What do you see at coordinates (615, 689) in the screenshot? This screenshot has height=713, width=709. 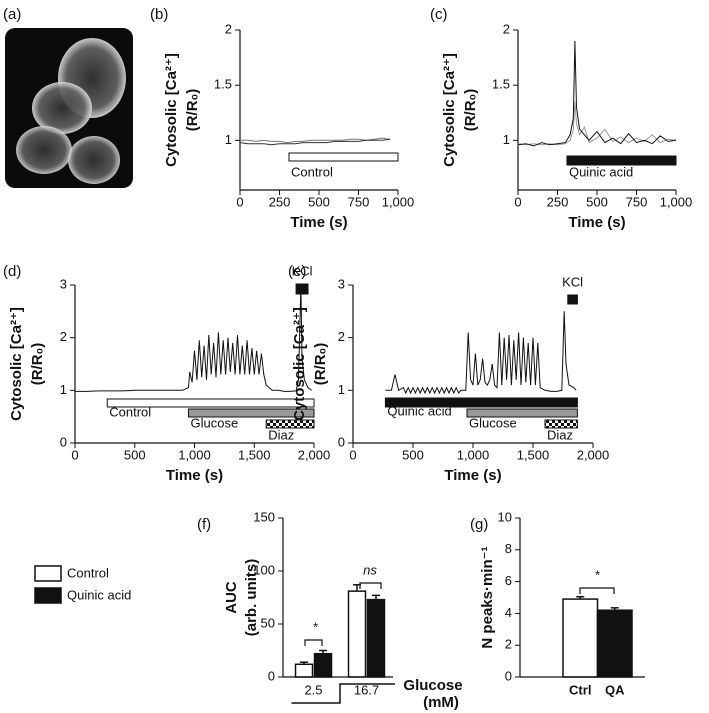 I see `x-tick-label: QA` at bounding box center [615, 689].